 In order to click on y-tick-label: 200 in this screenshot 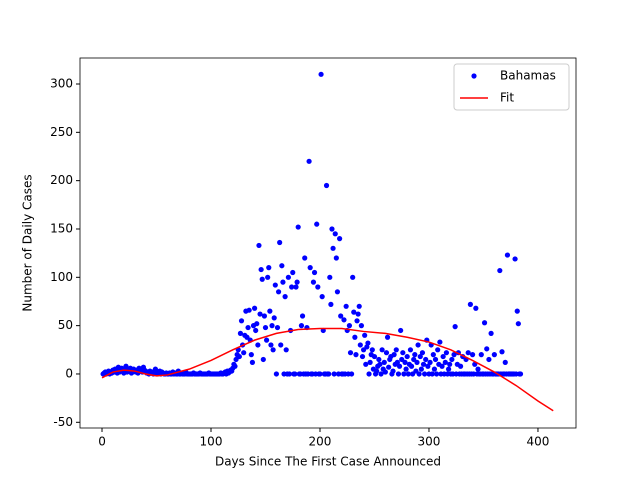, I will do `click(61, 180)`.